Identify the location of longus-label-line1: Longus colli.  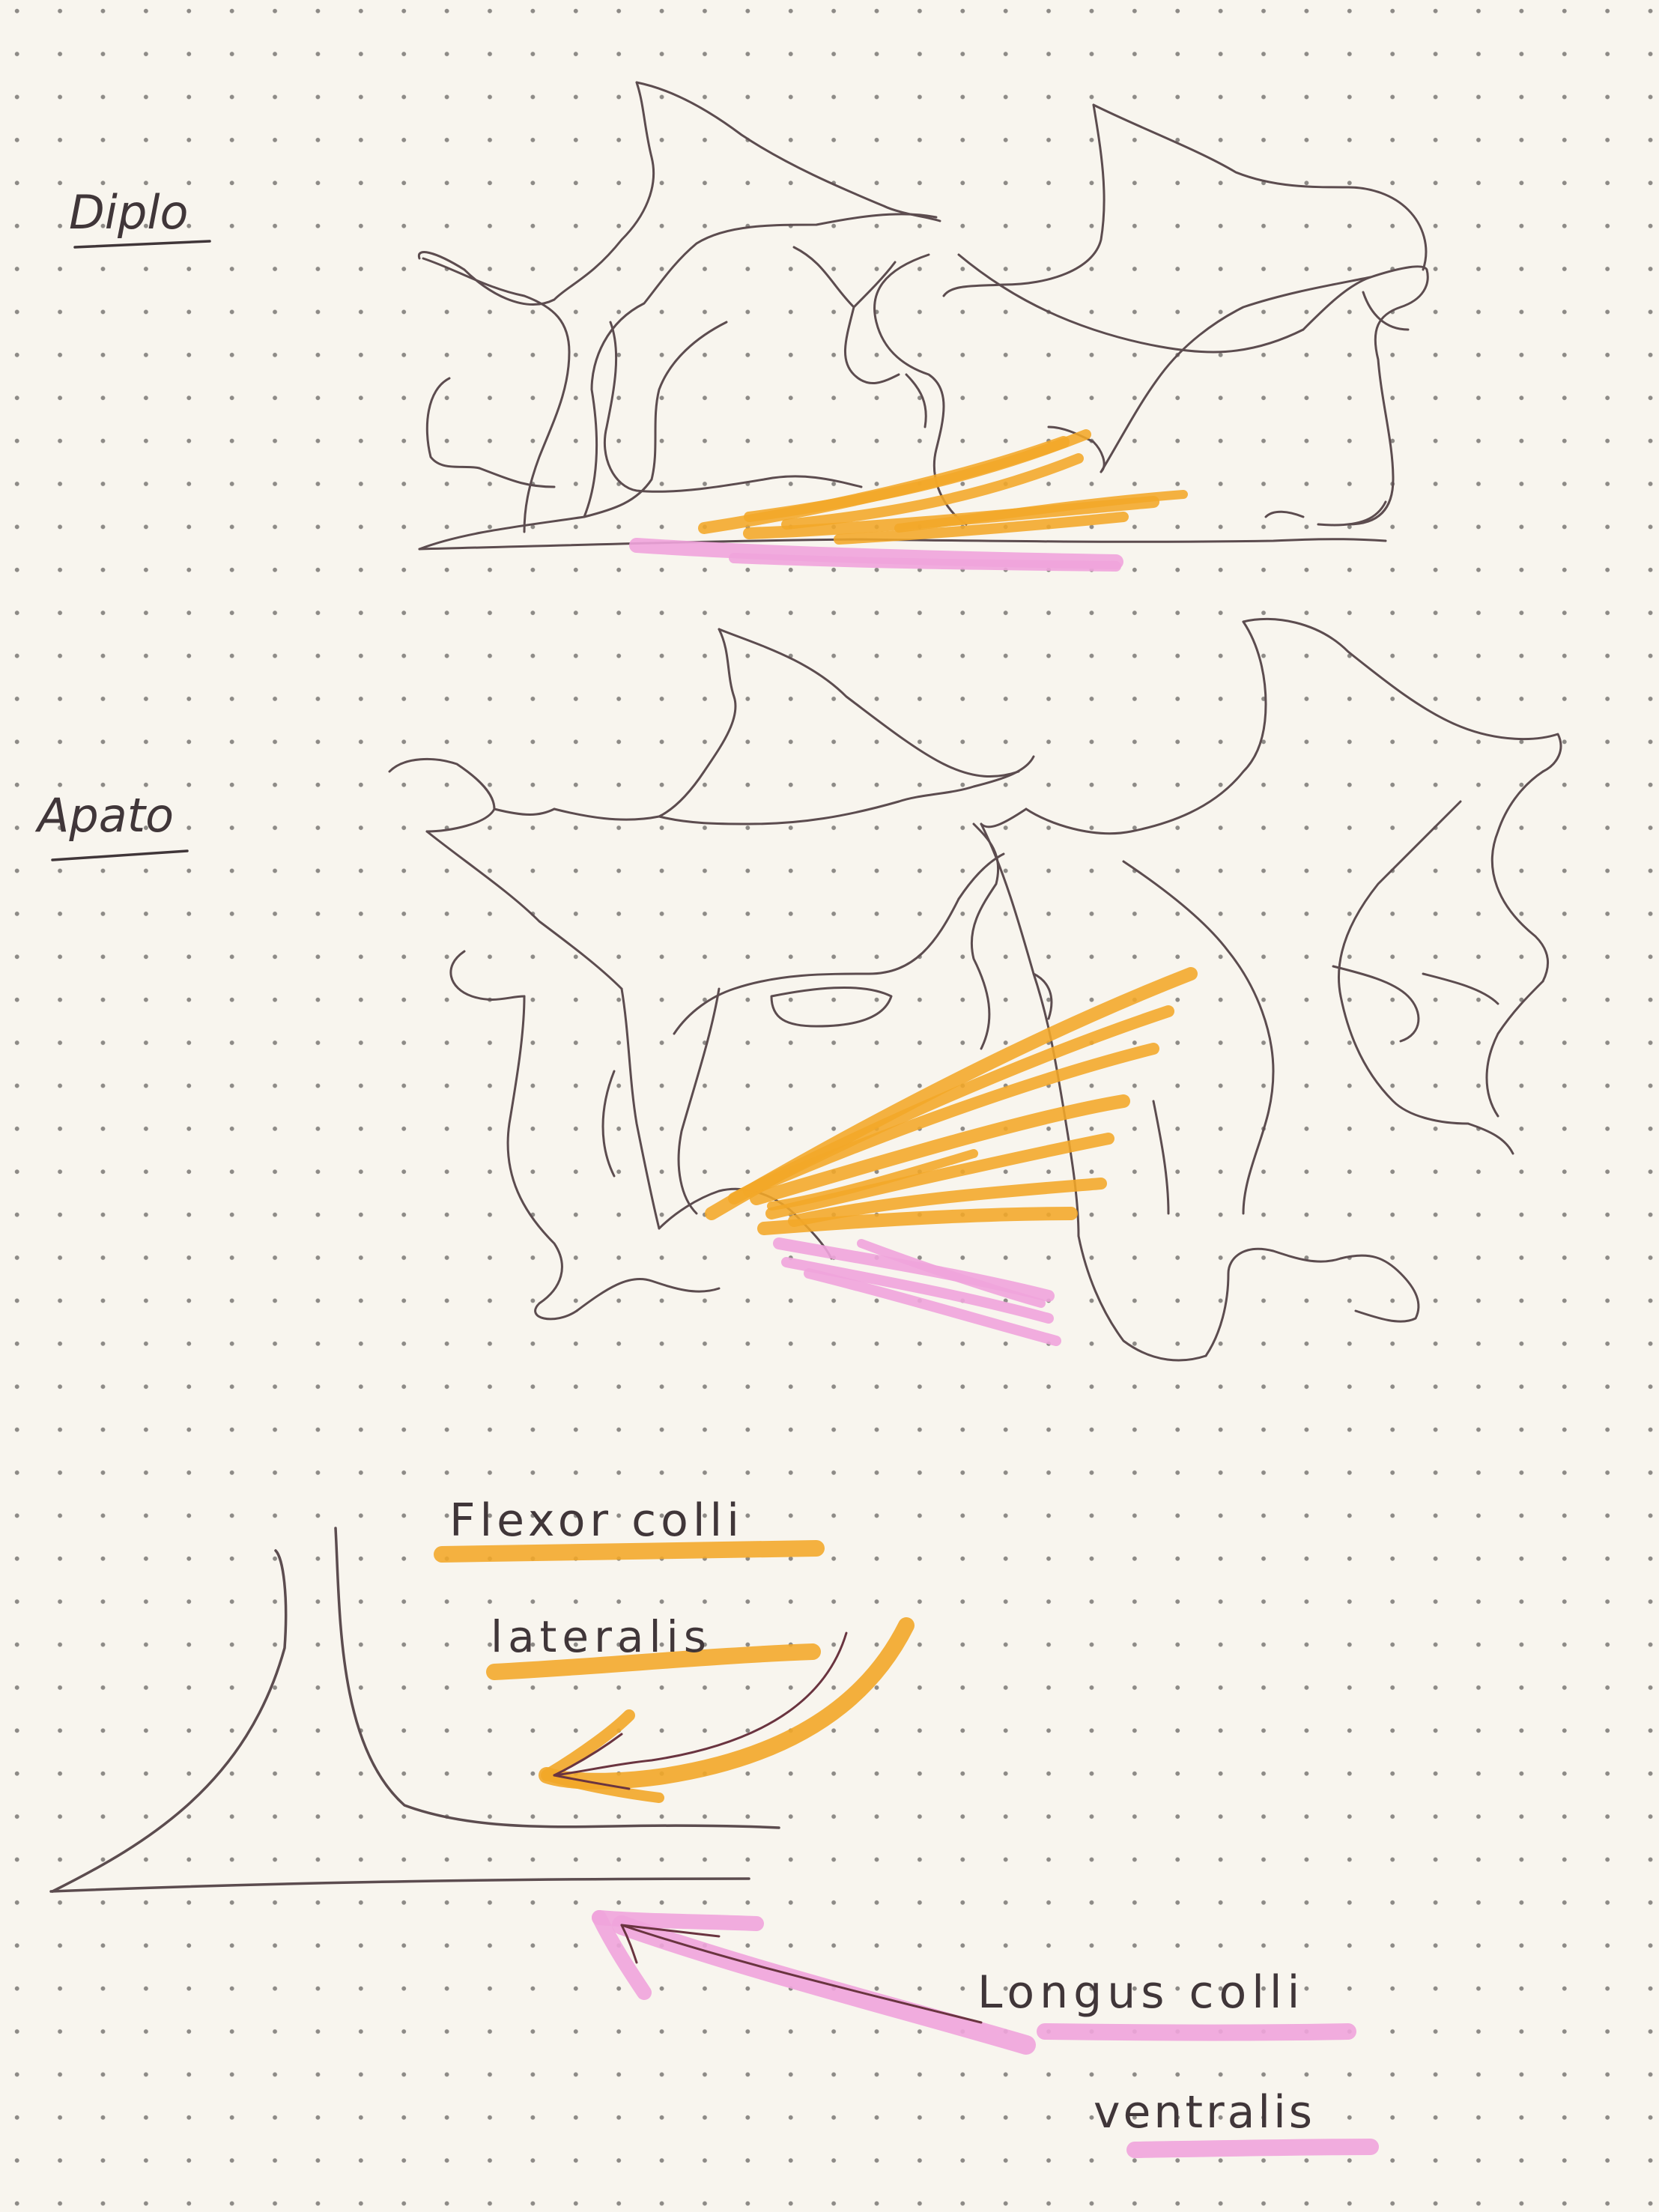
(1141, 1992).